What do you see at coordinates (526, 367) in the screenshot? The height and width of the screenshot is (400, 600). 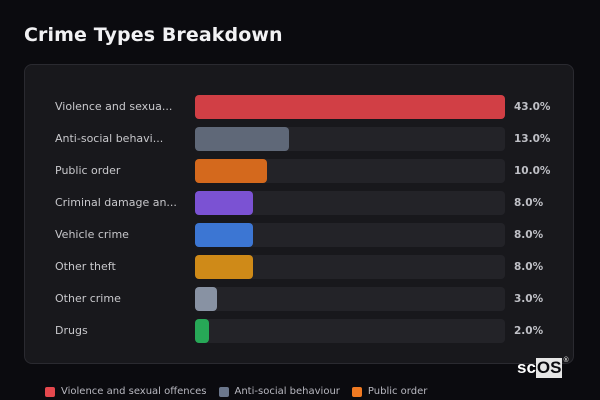 I see `logo-text: sc` at bounding box center [526, 367].